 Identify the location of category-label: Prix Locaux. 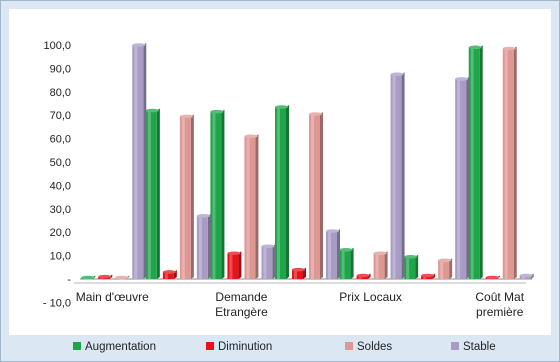
(370, 297).